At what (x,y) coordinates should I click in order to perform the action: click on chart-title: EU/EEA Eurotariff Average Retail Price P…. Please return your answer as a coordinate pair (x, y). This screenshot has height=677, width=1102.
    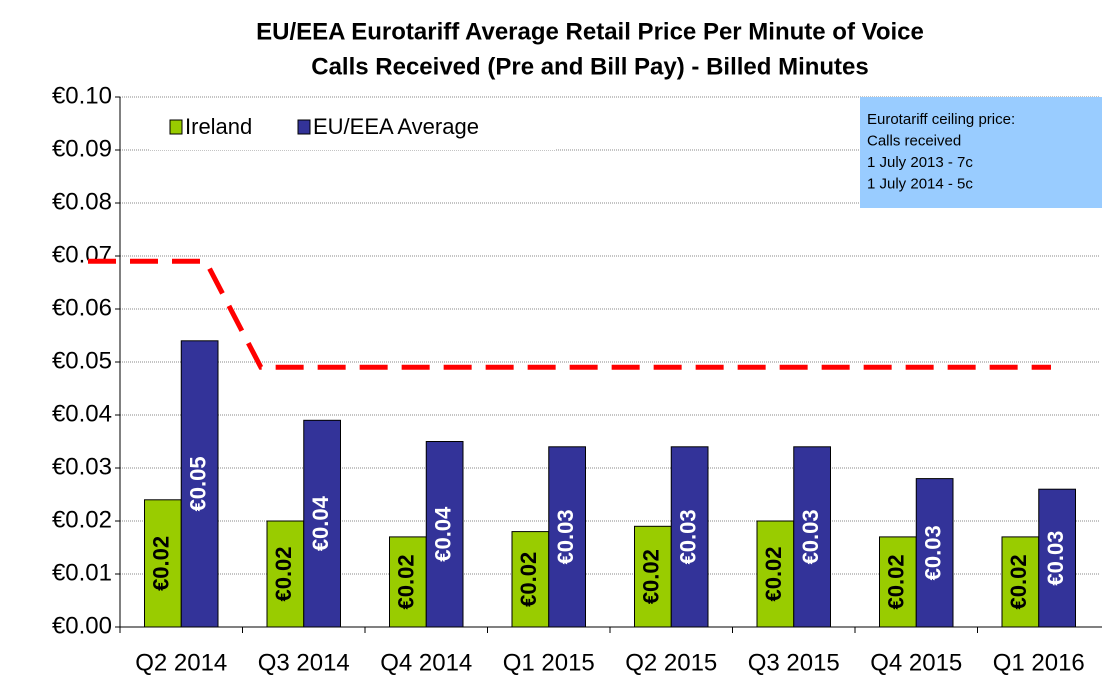
    Looking at the image, I should click on (590, 31).